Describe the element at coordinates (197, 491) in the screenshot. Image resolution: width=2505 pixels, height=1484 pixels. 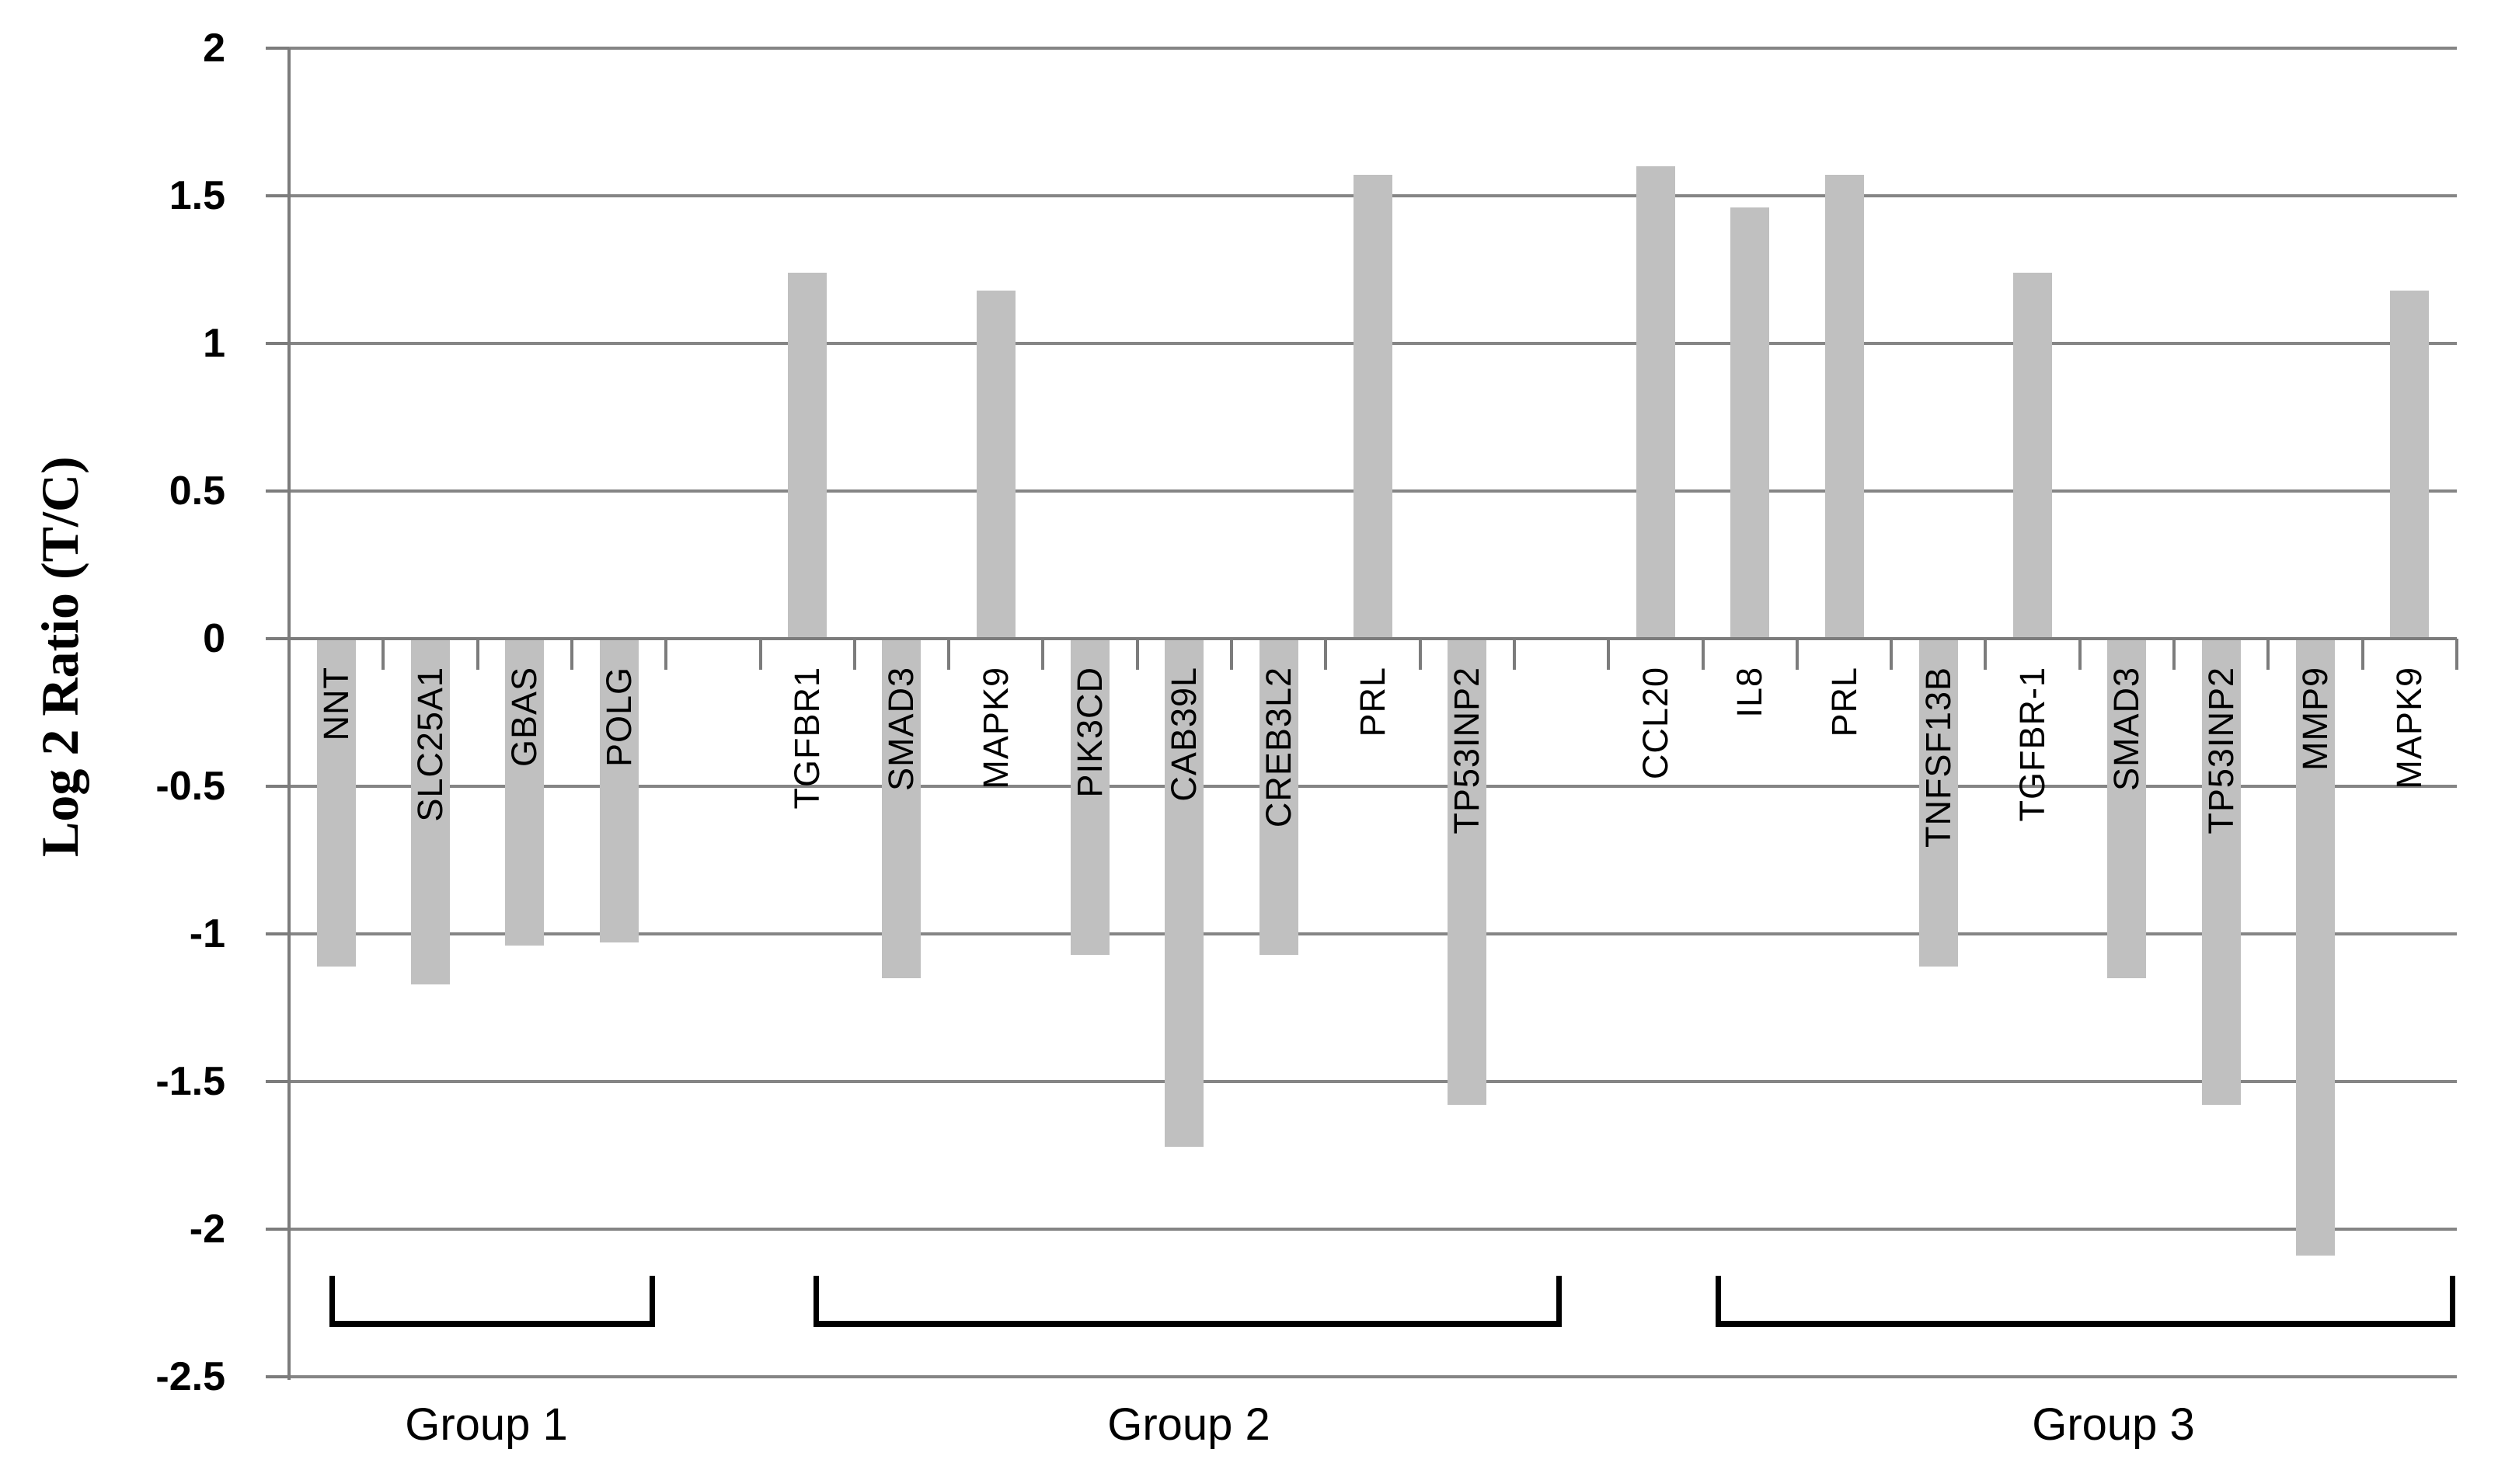
I see `y-tick-label: 0.5` at that location.